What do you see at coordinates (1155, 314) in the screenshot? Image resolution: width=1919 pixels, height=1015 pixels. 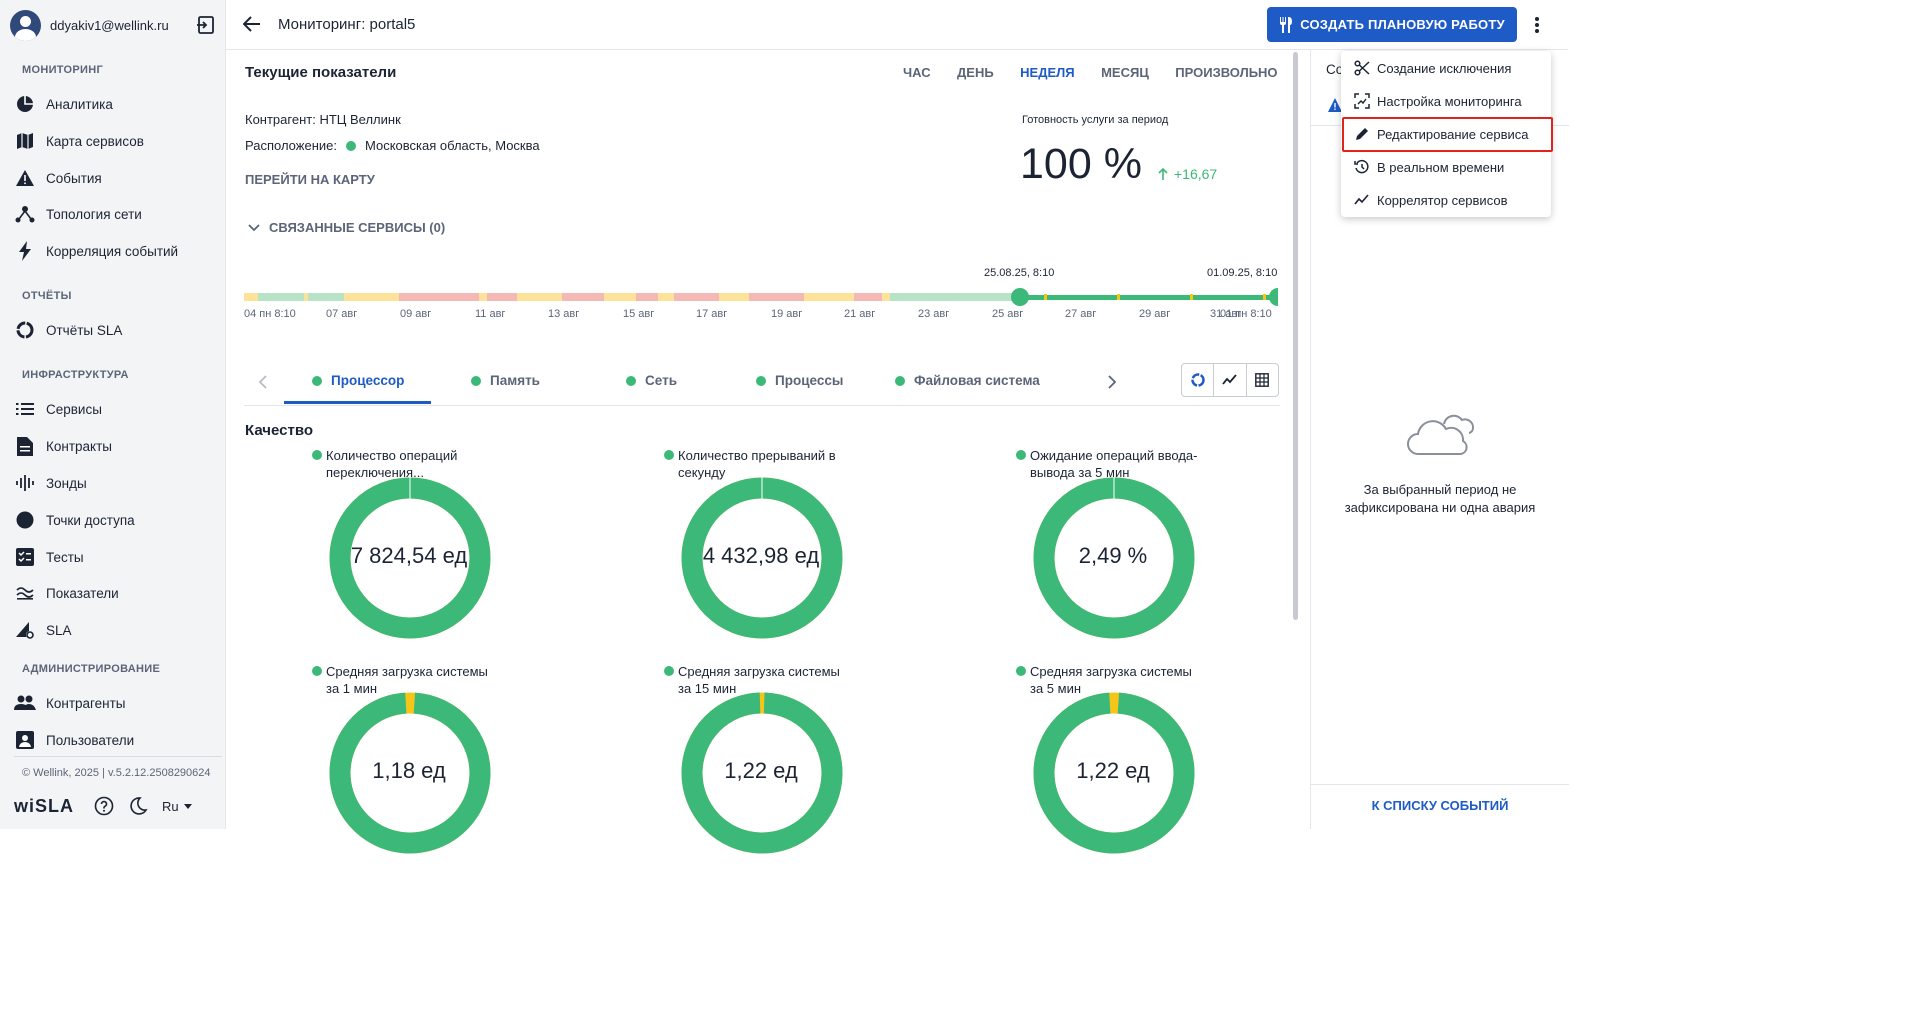 I see `timeline-tick: 29 авг` at bounding box center [1155, 314].